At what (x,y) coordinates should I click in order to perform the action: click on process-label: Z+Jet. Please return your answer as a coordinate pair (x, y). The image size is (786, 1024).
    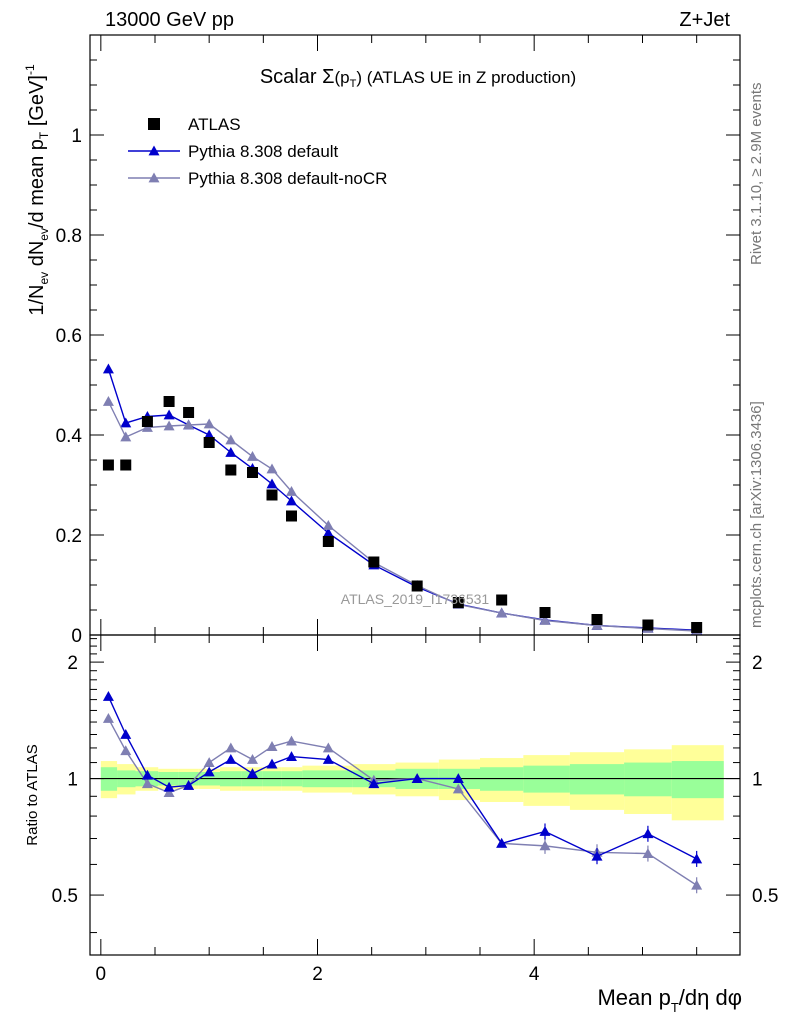
    Looking at the image, I should click on (704, 20).